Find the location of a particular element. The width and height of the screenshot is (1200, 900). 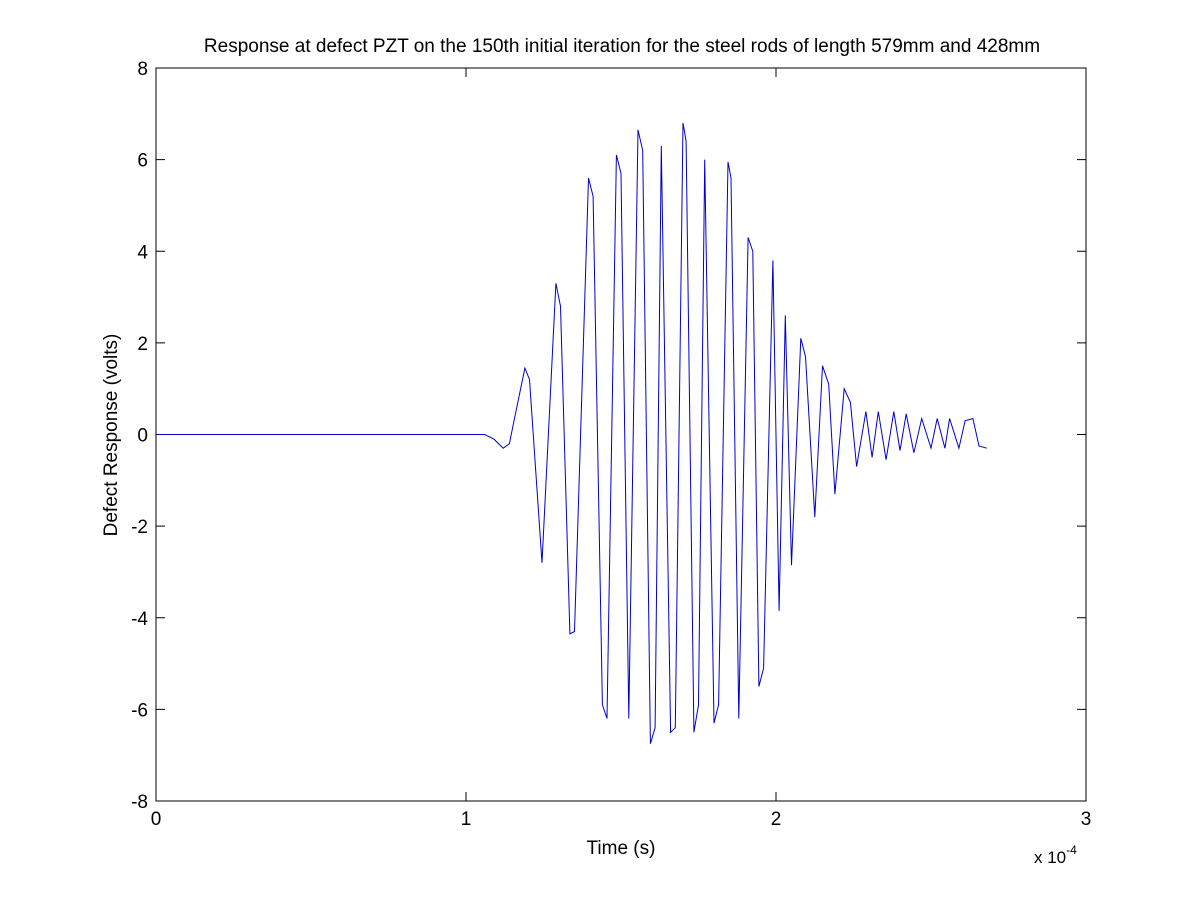

x-axis-label: Time (s) is located at coordinates (621, 848).